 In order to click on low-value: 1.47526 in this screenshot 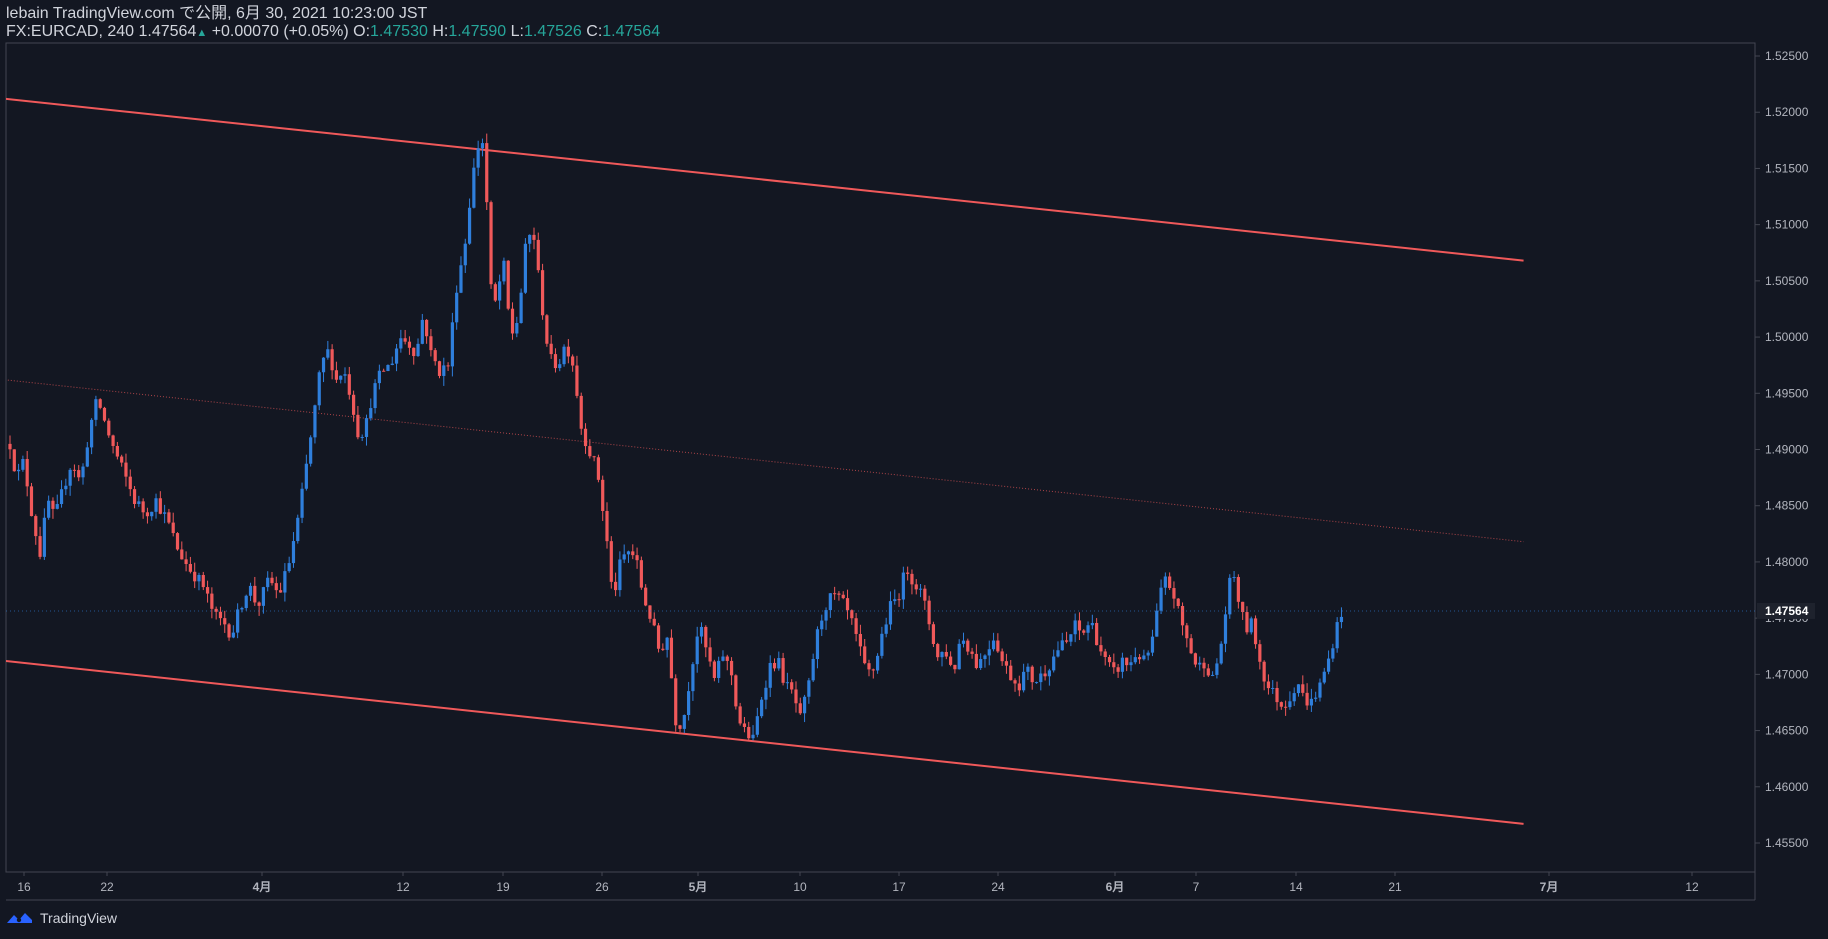, I will do `click(552, 31)`.